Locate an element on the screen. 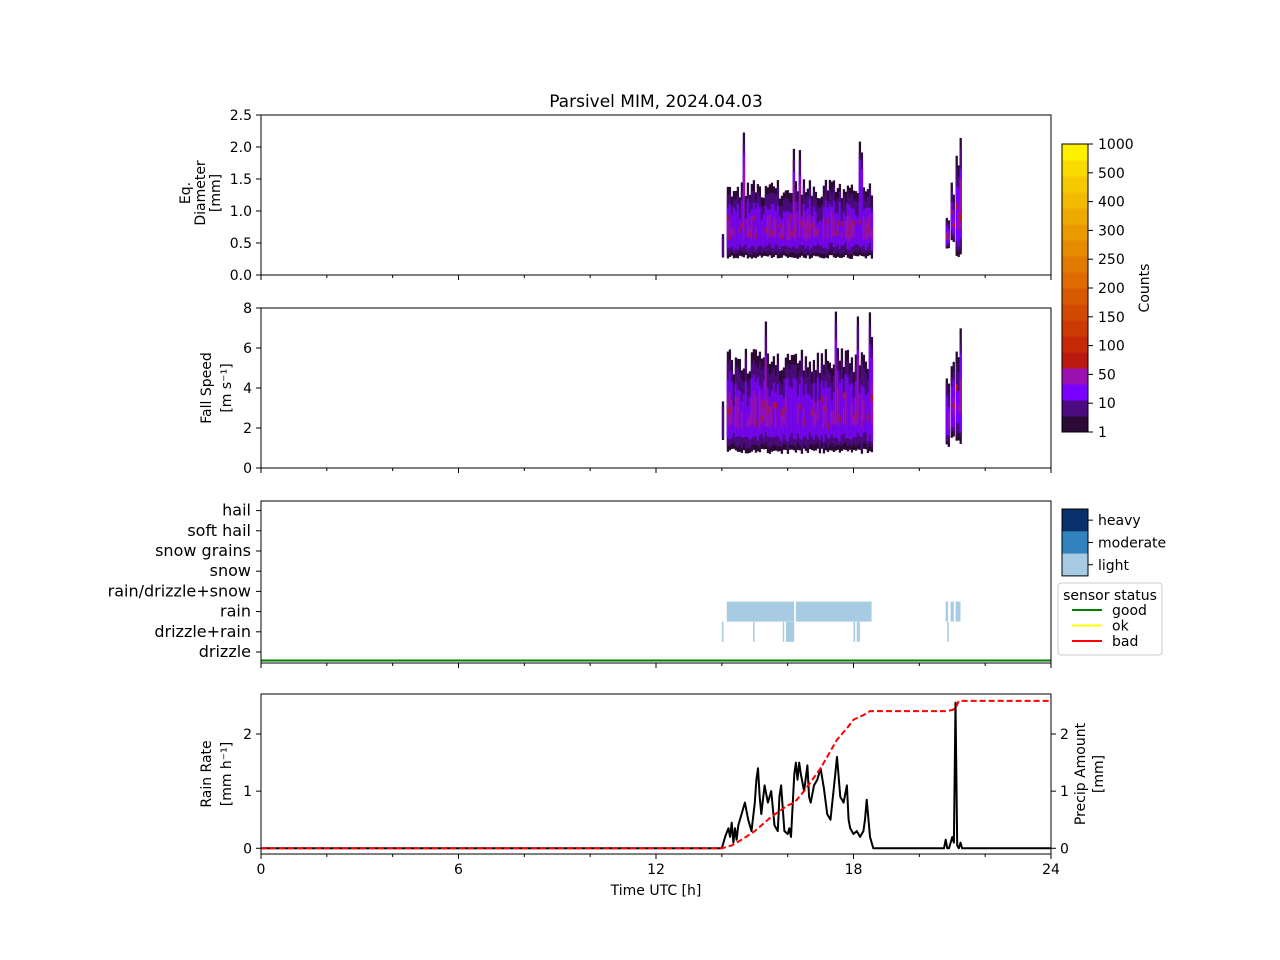  intensity-legend: heavy moderate light is located at coordinates (1113, 542).